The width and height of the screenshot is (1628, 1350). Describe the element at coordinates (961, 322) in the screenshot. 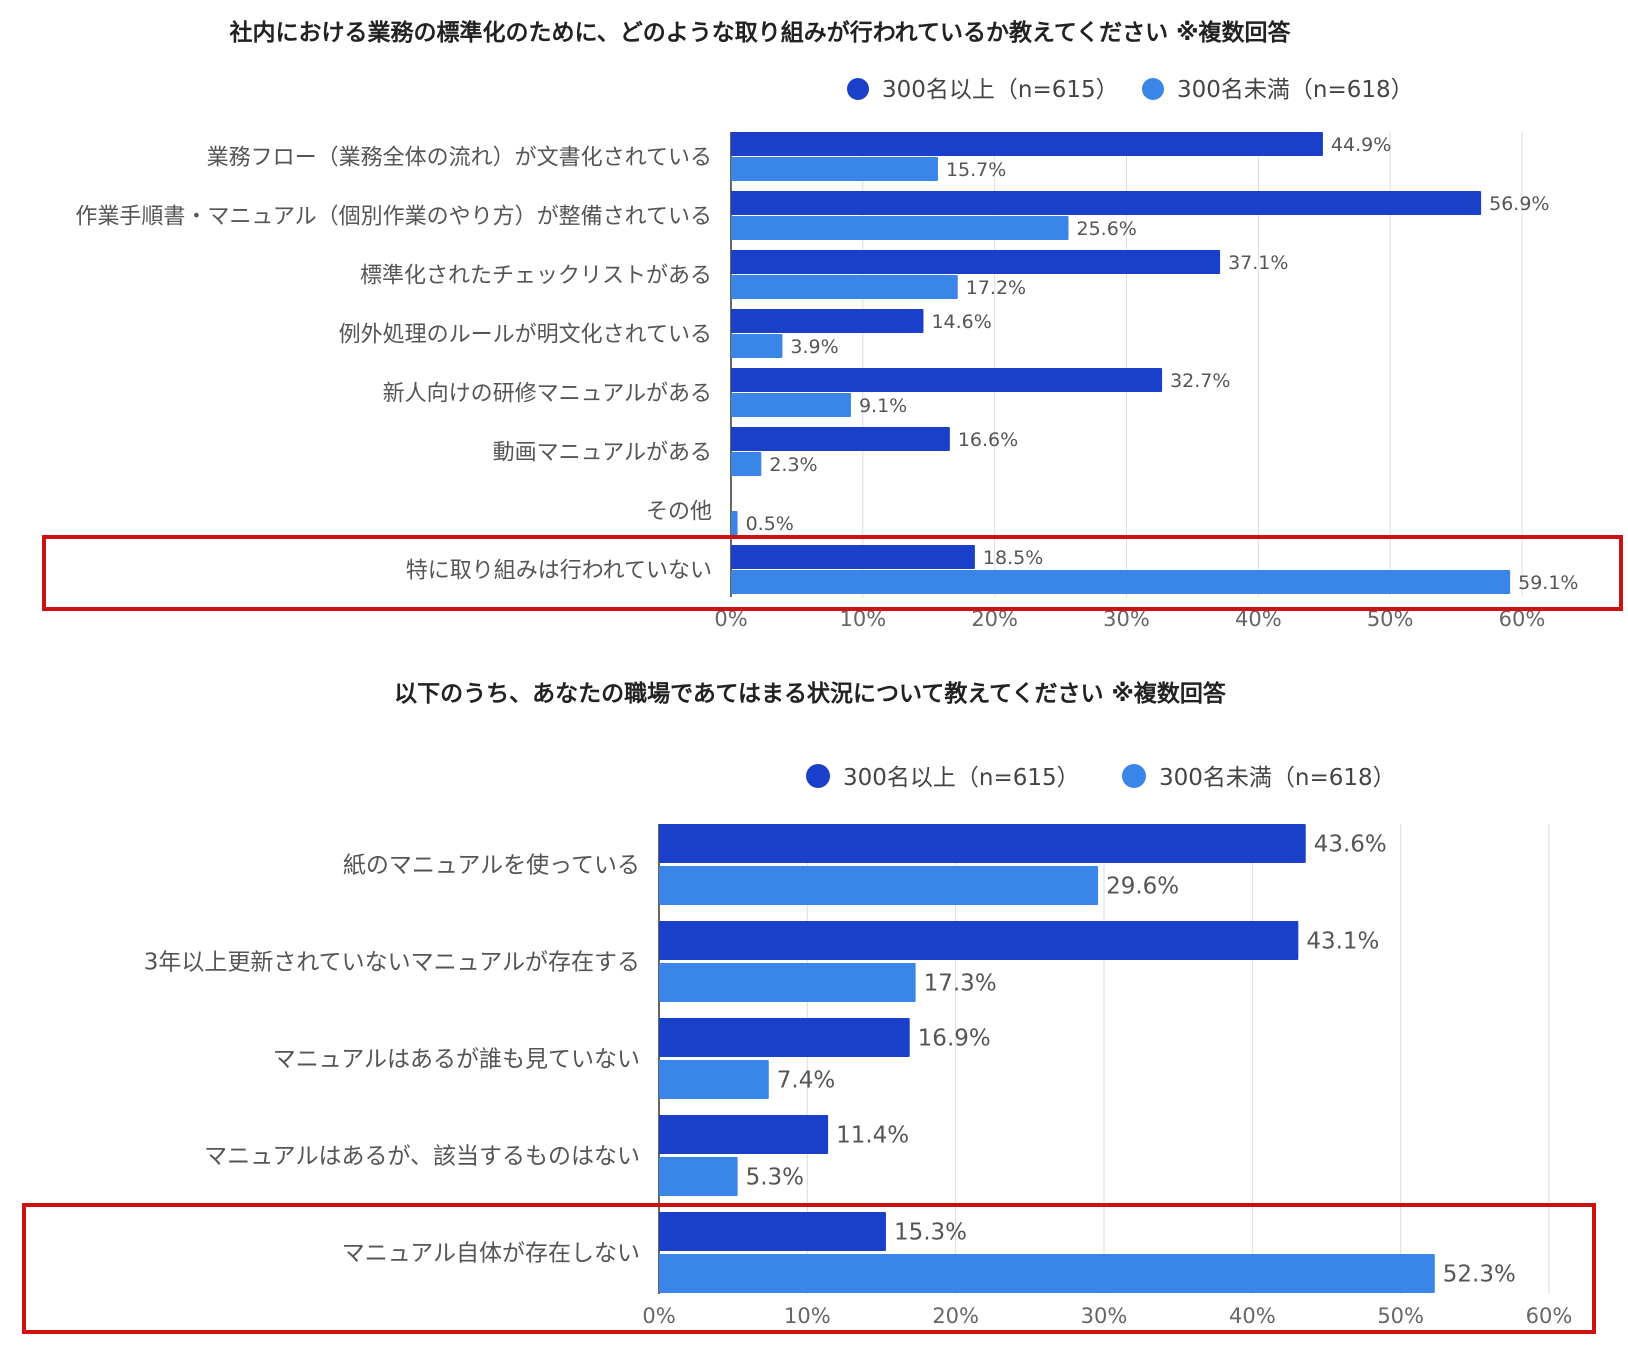

I see `value-label: 14.6%` at that location.